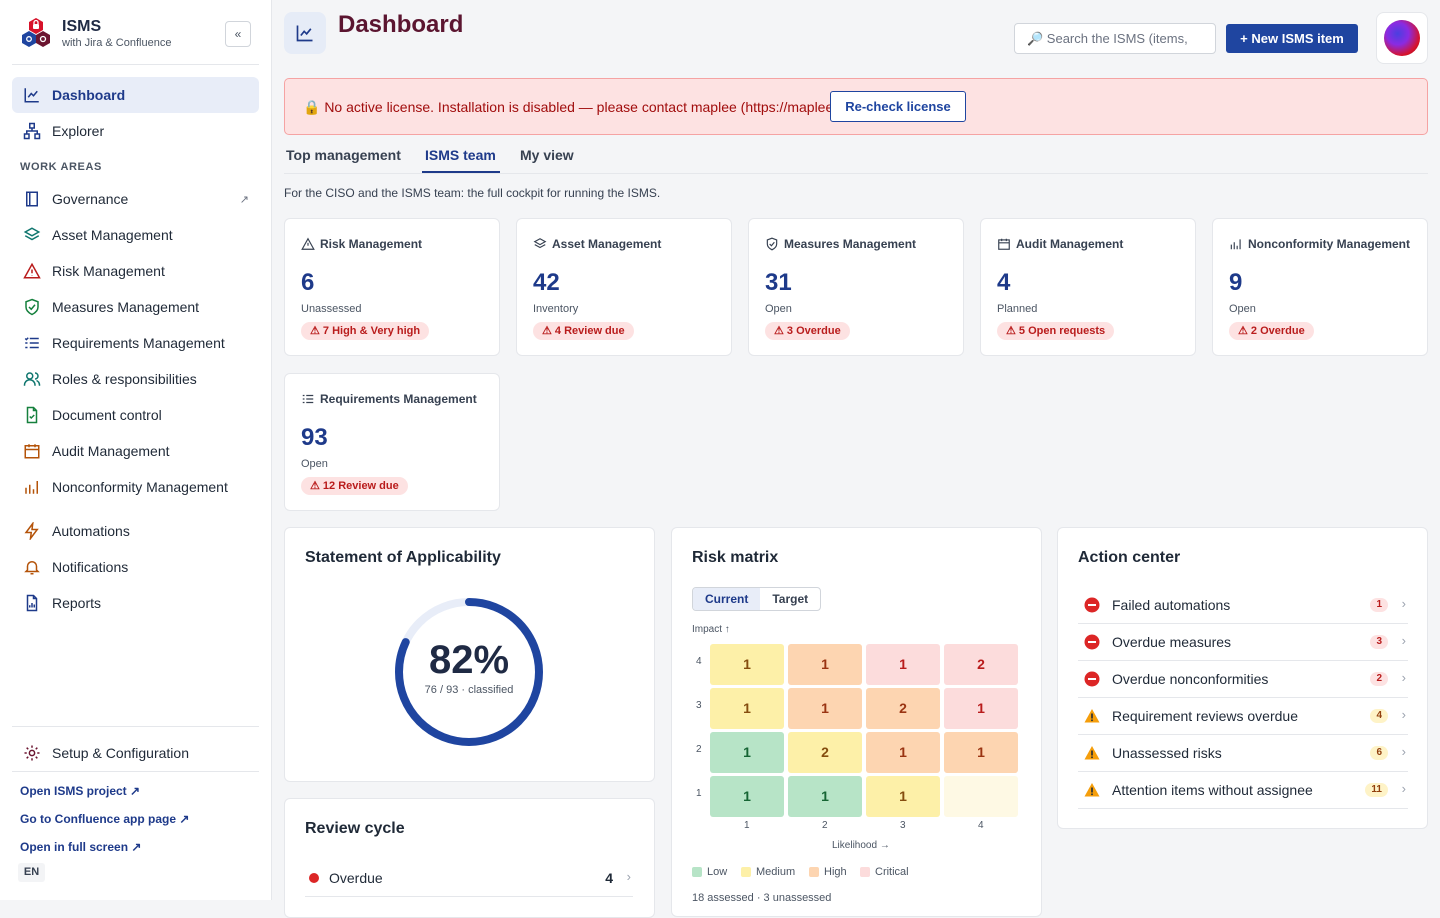 Image resolution: width=1440 pixels, height=918 pixels. Describe the element at coordinates (343, 155) in the screenshot. I see `tab-top-management: Top management` at that location.